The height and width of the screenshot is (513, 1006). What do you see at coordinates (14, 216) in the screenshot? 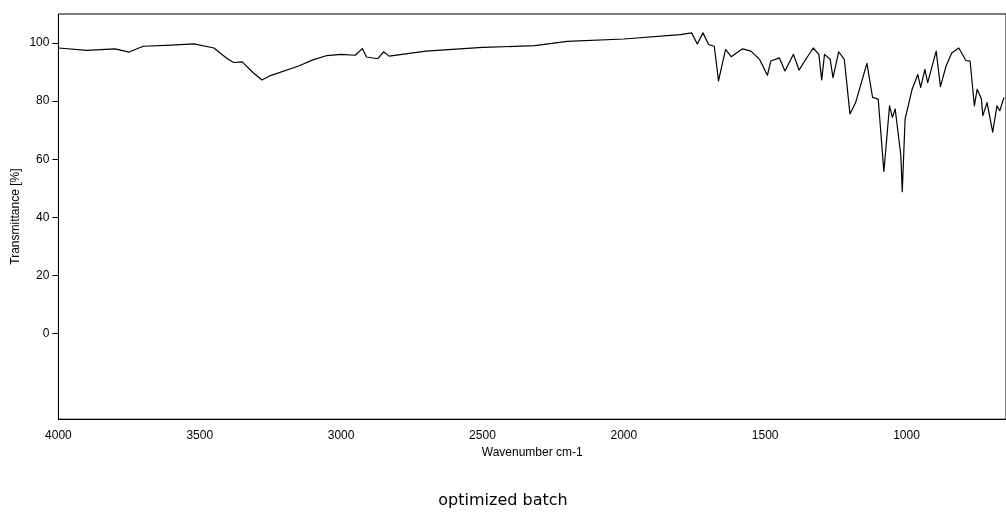
I see `y-axis-title: Transmittance [%]` at bounding box center [14, 216].